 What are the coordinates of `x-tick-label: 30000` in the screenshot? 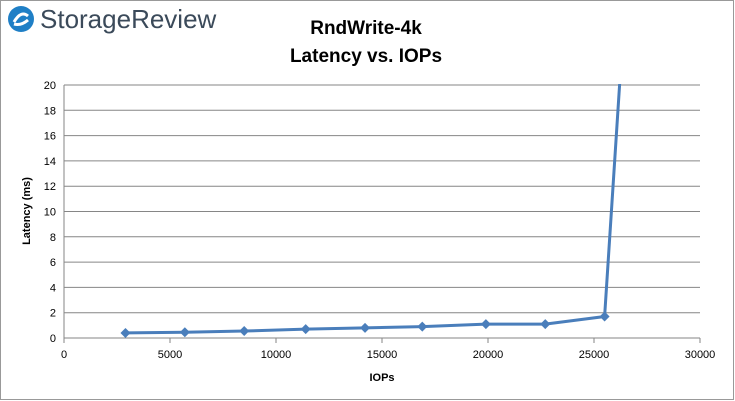 It's located at (700, 355).